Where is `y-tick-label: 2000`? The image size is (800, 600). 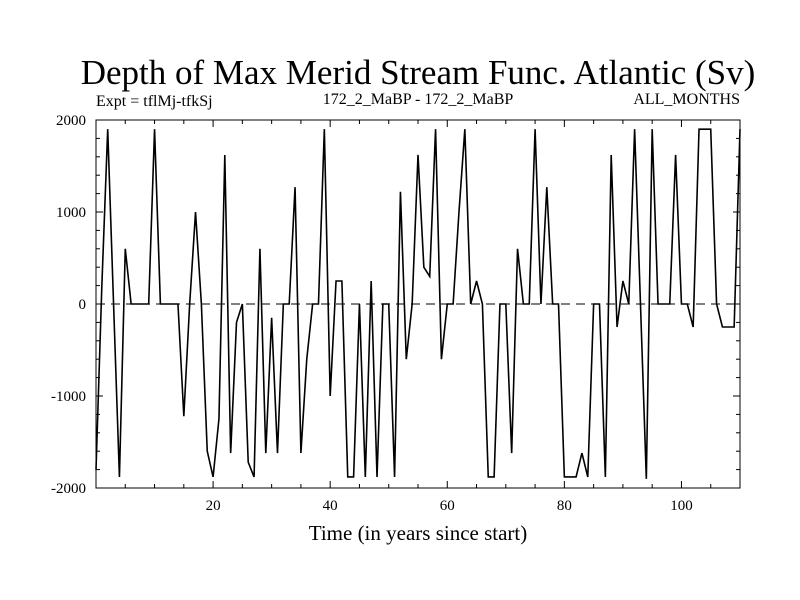 y-tick-label: 2000 is located at coordinates (71, 121).